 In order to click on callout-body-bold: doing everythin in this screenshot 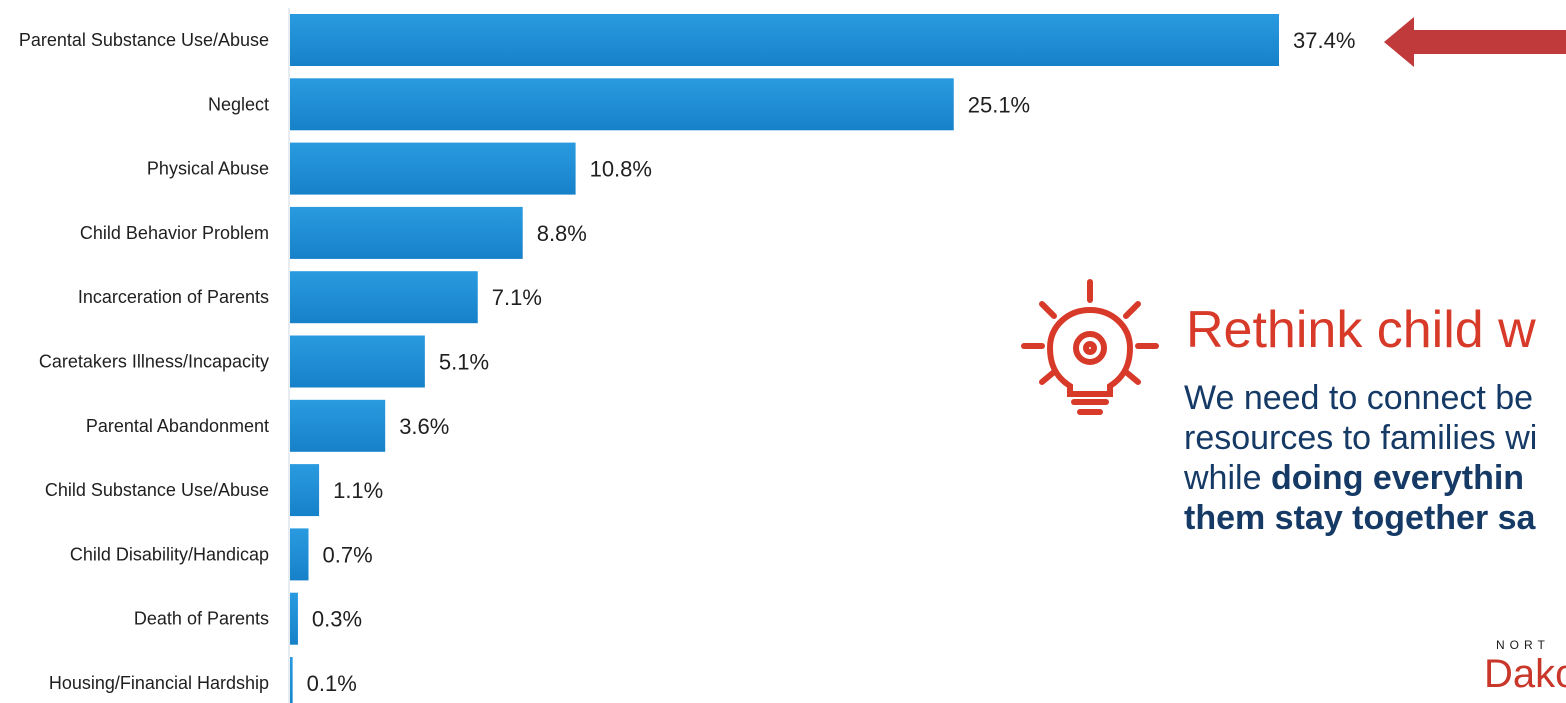, I will do `click(1397, 478)`.